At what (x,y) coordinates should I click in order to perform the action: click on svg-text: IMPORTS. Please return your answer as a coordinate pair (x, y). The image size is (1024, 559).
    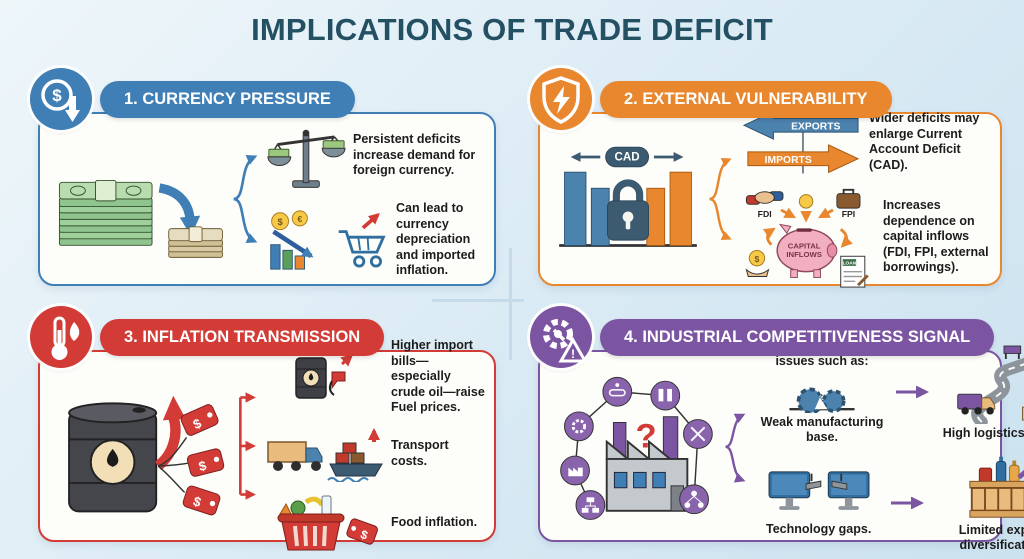
    Looking at the image, I should click on (788, 160).